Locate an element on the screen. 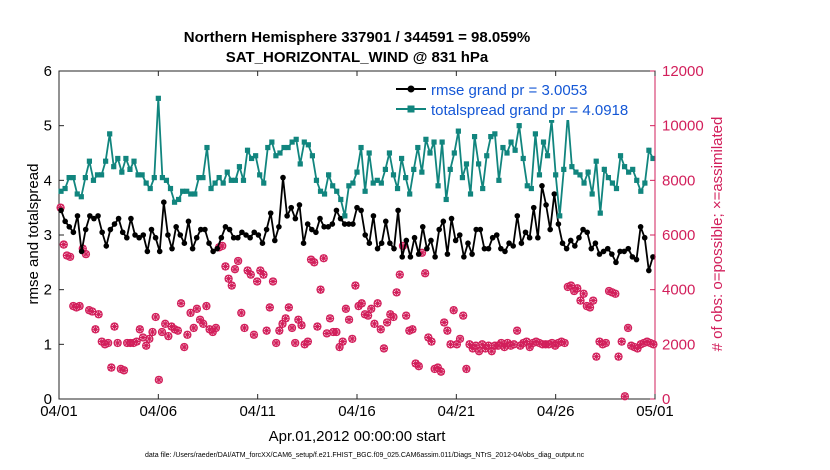 The height and width of the screenshot is (470, 830). left-axis-ticks: 0 1 2 3 4 5 6 is located at coordinates (54, 235).